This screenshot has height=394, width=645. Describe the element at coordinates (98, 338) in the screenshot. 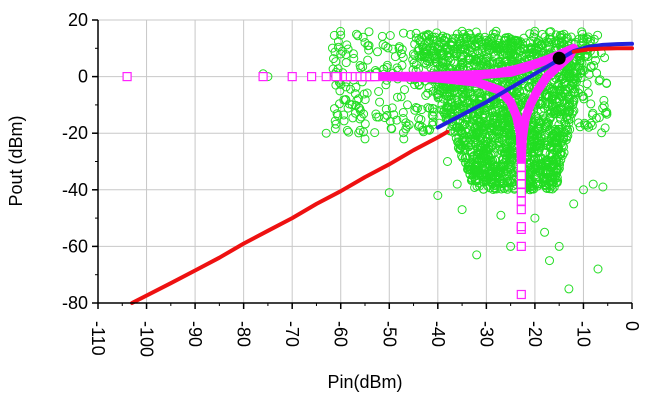

I see `x-tick-label: -110` at that location.